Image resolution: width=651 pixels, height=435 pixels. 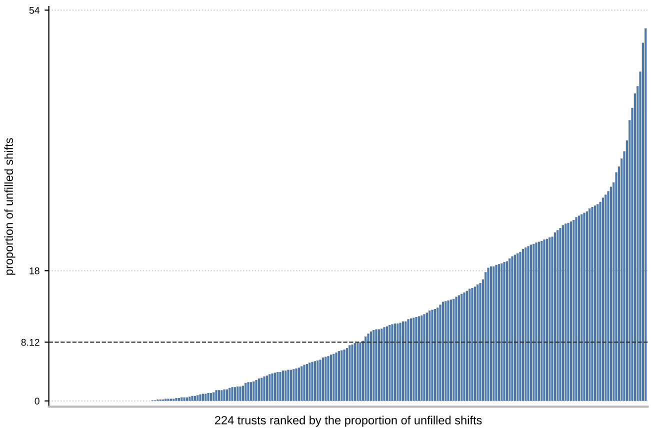 What do you see at coordinates (37, 401) in the screenshot?
I see `y-tick-label: 0` at bounding box center [37, 401].